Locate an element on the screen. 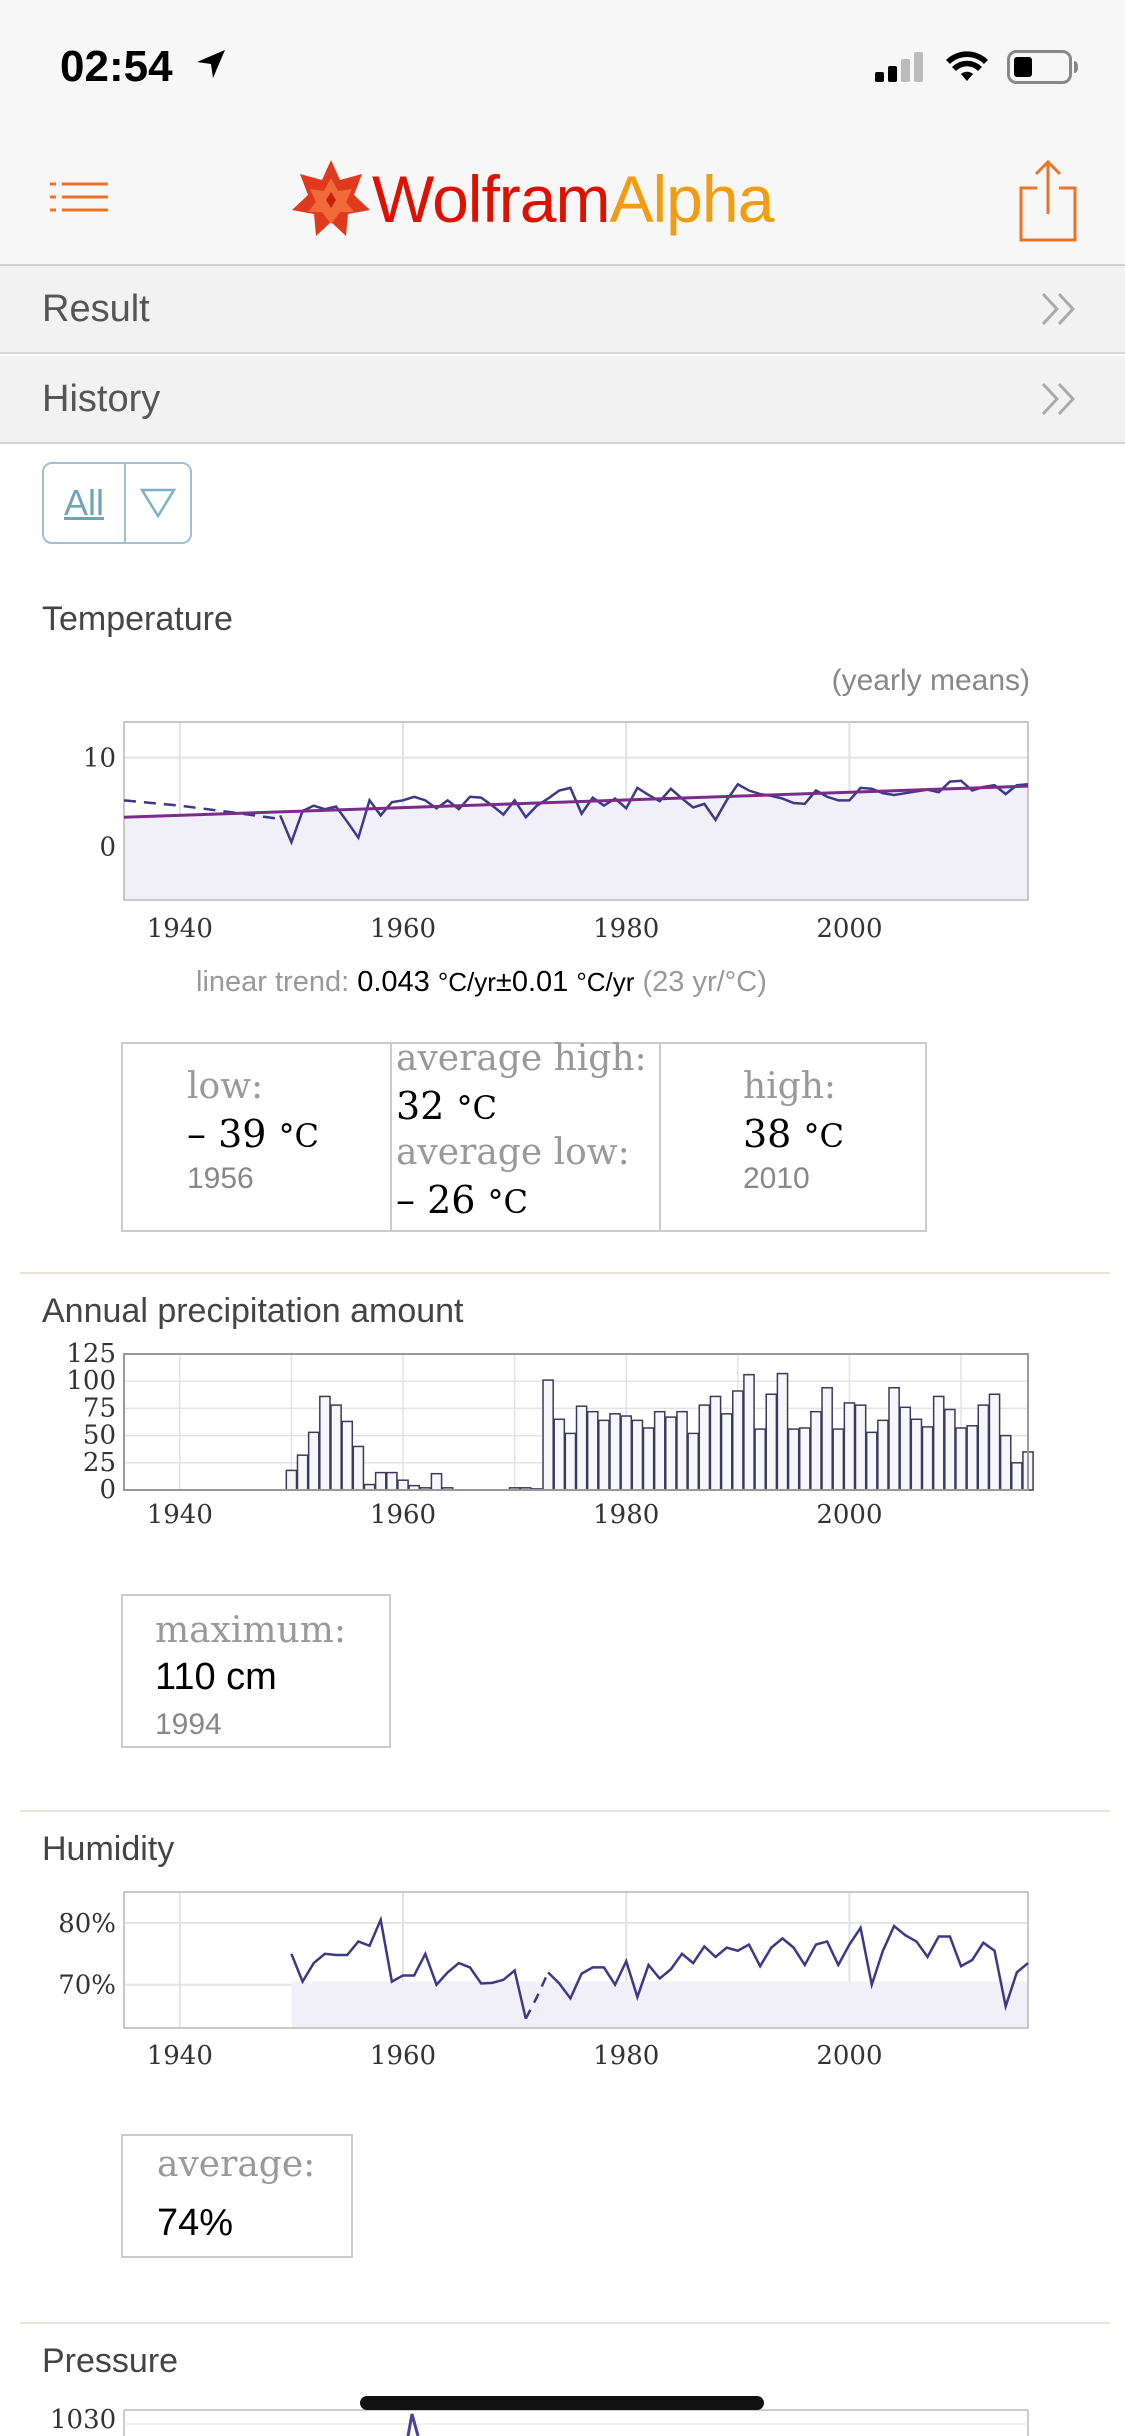 This screenshot has height=2436, width=1125. filter-dropdown: All is located at coordinates (117, 503).